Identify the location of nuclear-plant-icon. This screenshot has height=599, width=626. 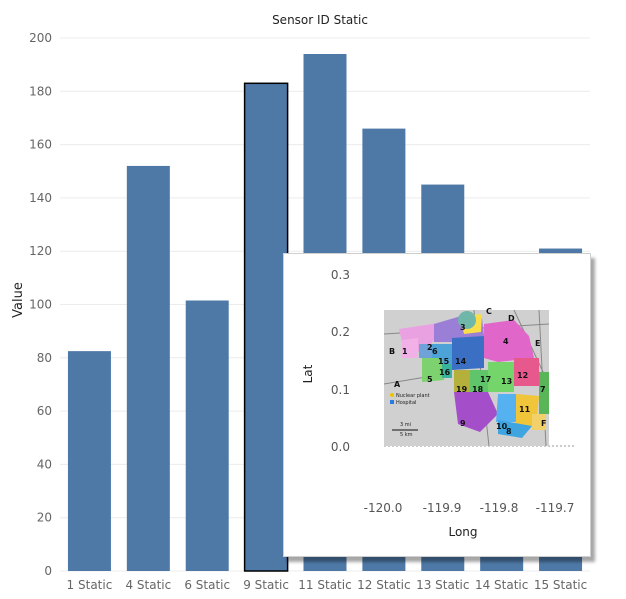
(392, 395).